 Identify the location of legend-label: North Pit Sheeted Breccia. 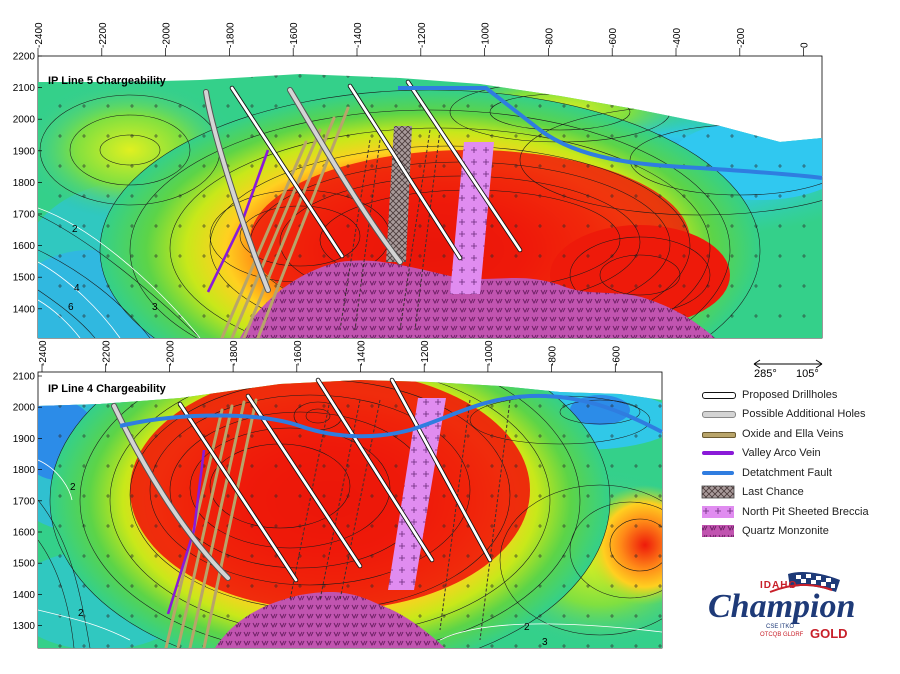
(805, 511).